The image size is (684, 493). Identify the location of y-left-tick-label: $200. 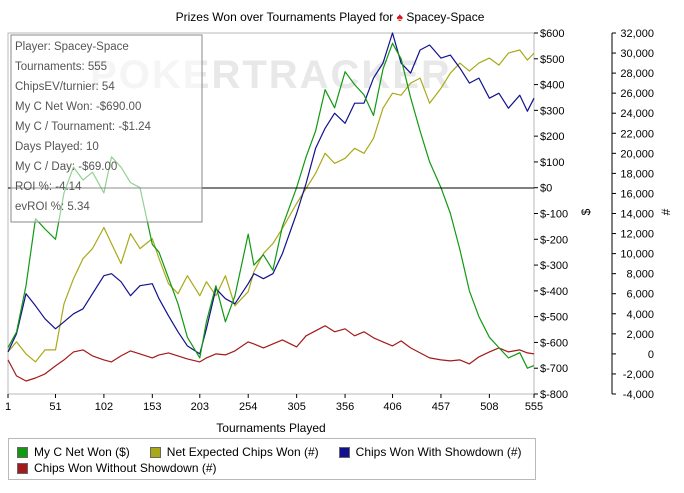
(552, 137).